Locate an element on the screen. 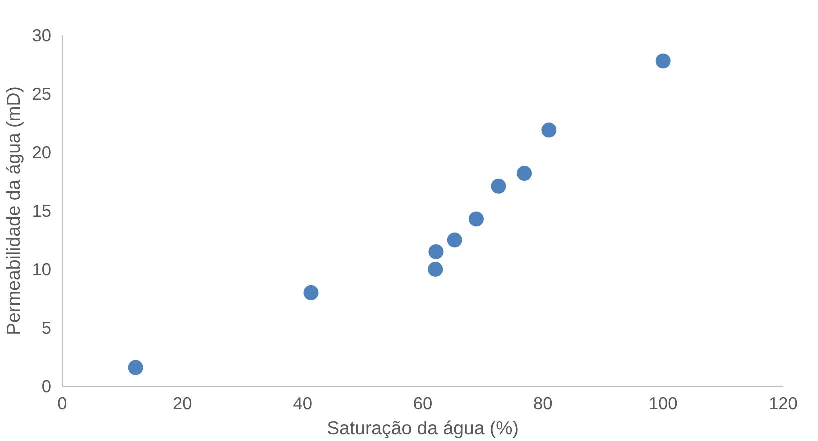  x-tick-label: 40 is located at coordinates (302, 404).